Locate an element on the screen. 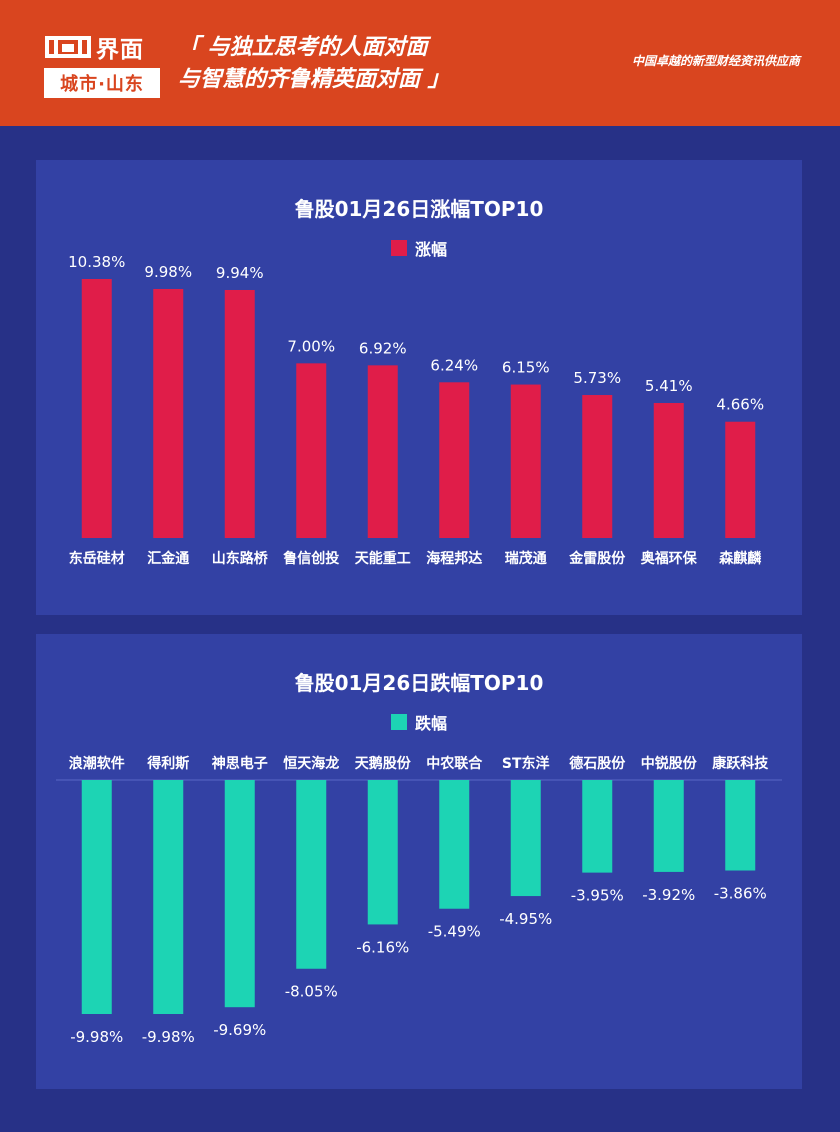  slogan-line-1: 「 与独立思考的人面对面 is located at coordinates (303, 47).